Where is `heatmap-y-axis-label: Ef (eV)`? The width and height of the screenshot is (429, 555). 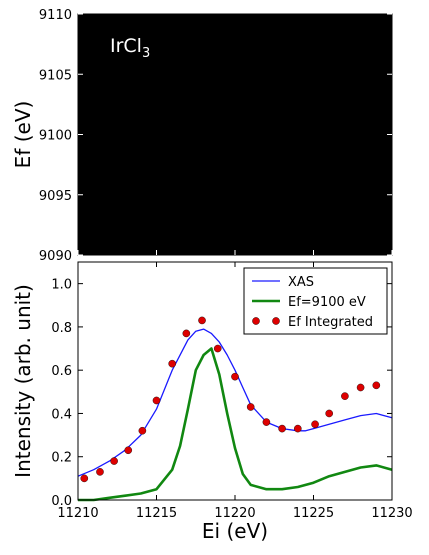
heatmap-y-axis-label: Ef (eV) is located at coordinates (23, 135).